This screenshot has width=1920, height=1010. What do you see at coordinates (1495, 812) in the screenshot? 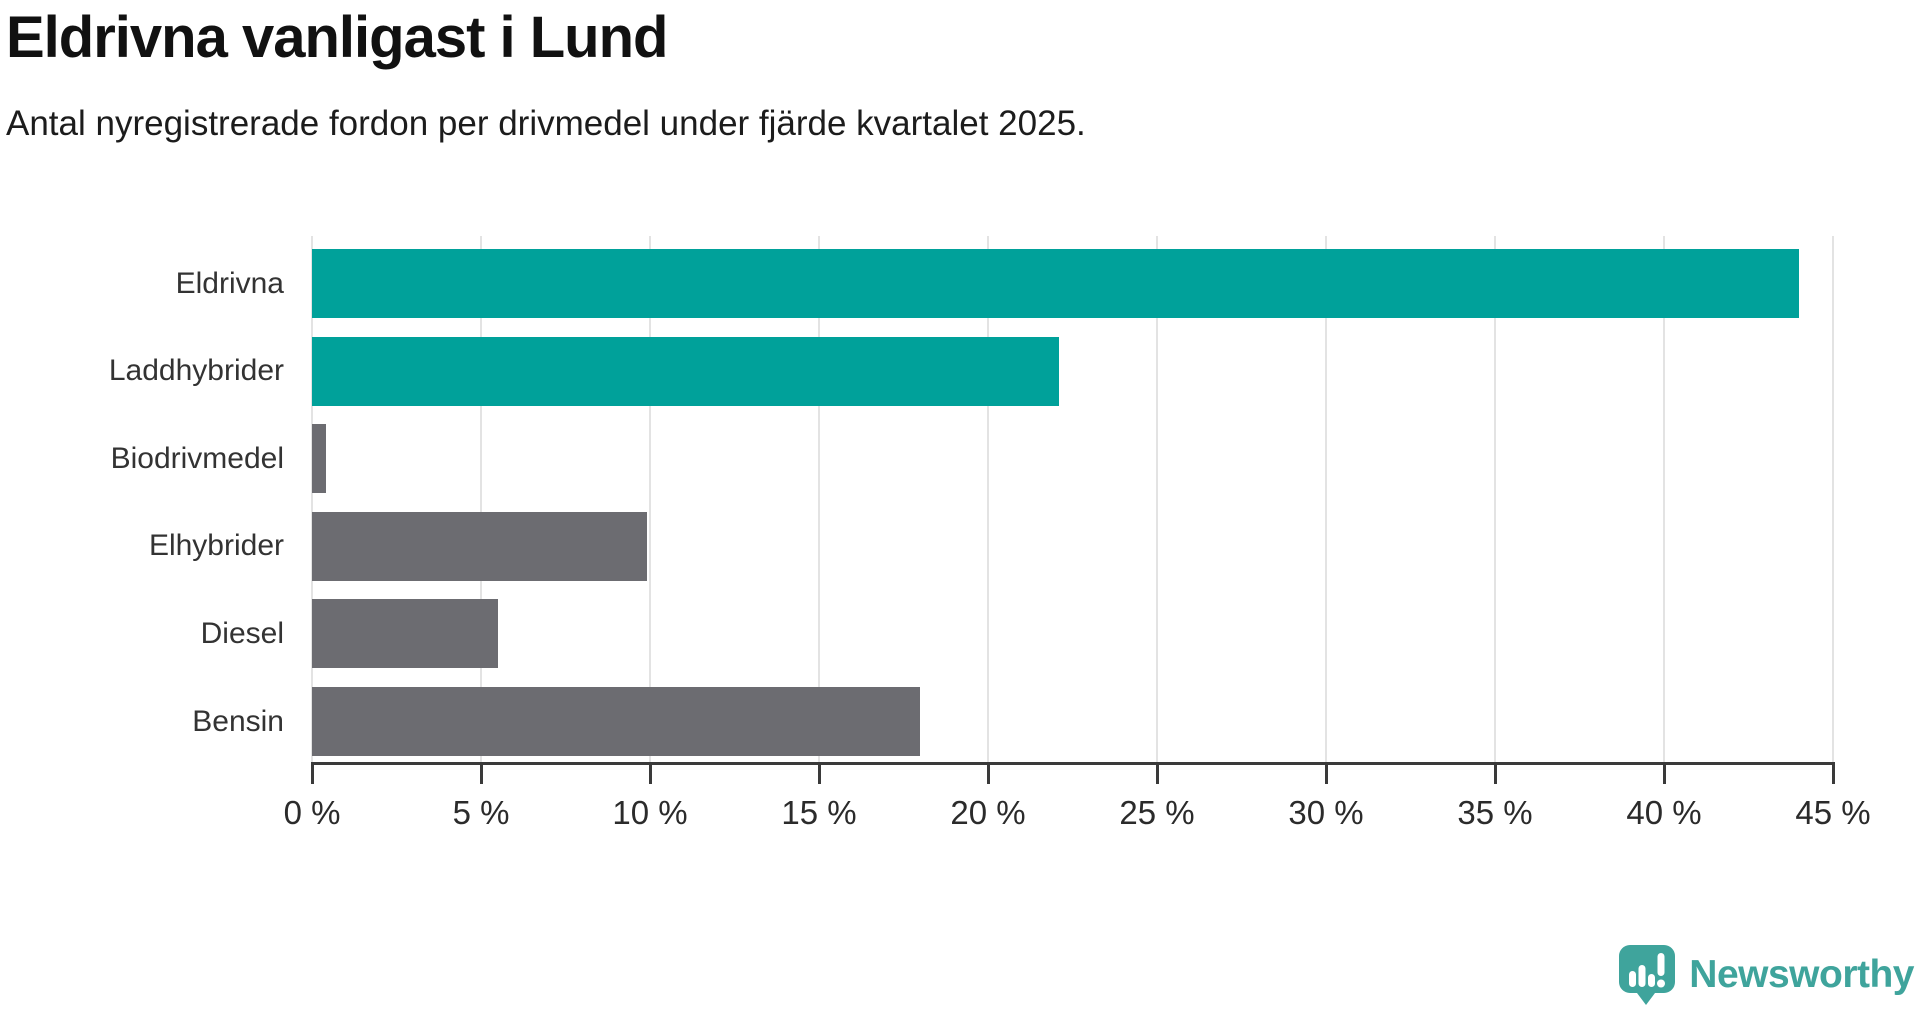
I see `x-axis-tick-label-35: 35 %` at bounding box center [1495, 812].